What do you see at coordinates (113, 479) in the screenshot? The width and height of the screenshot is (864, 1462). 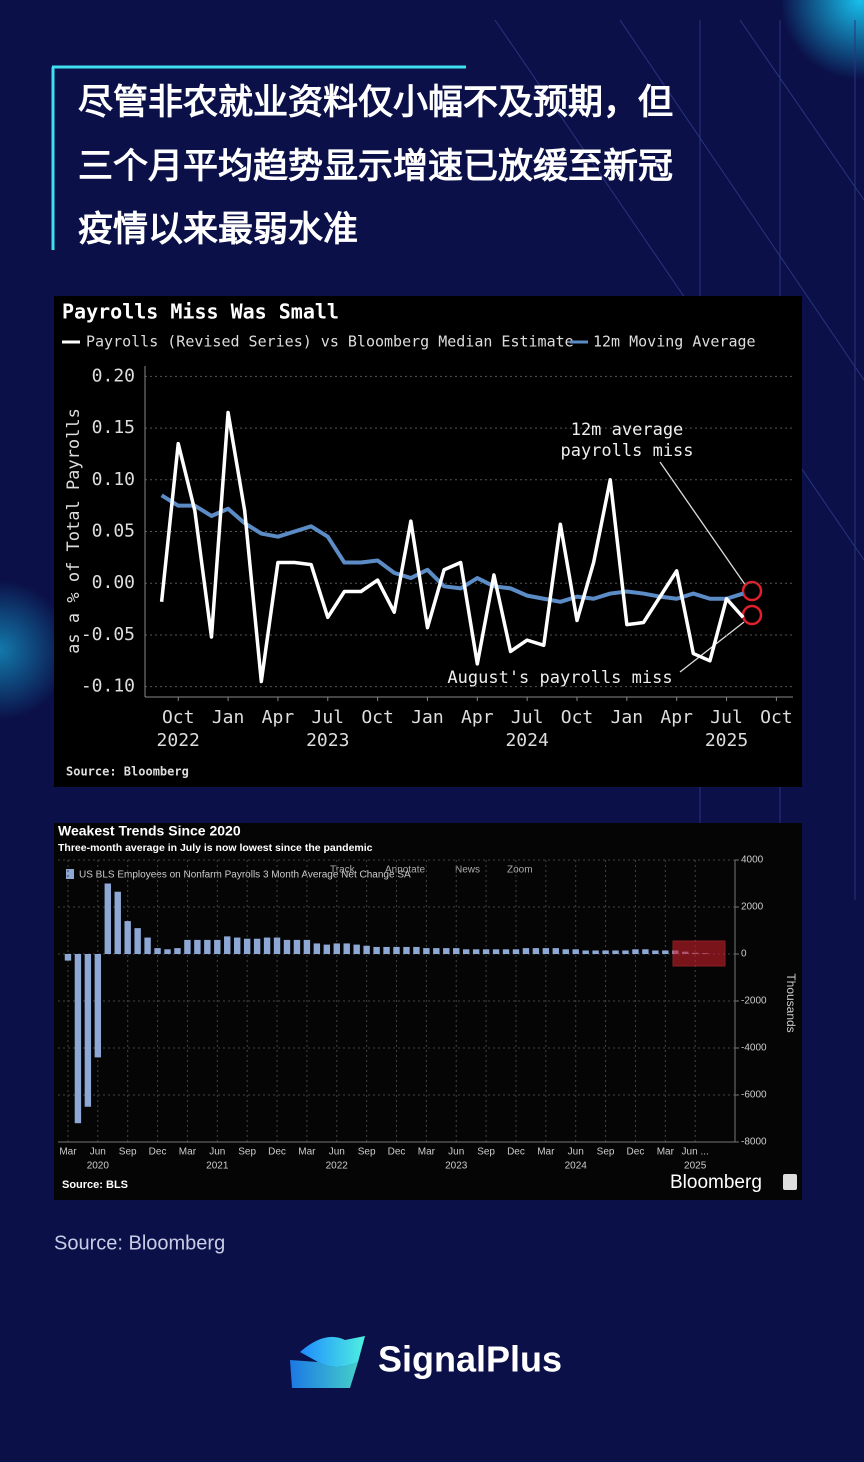 I see `y-tick-label: 0.10` at bounding box center [113, 479].